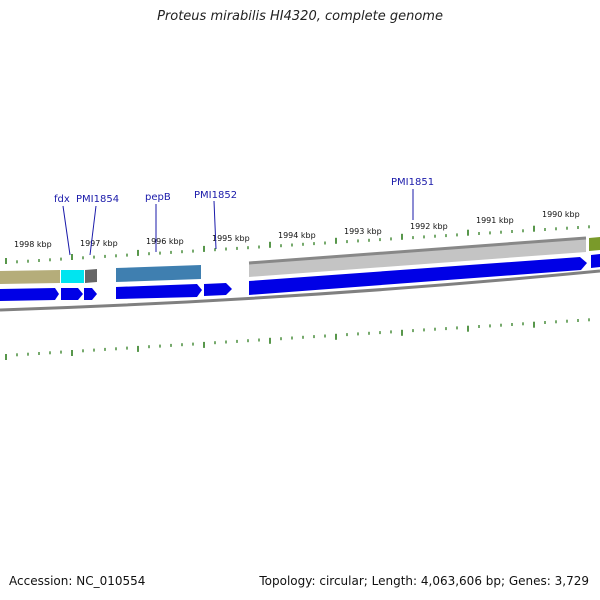 The height and width of the screenshot is (600, 600). I want to click on label-line-fdx, so click(66, 230).